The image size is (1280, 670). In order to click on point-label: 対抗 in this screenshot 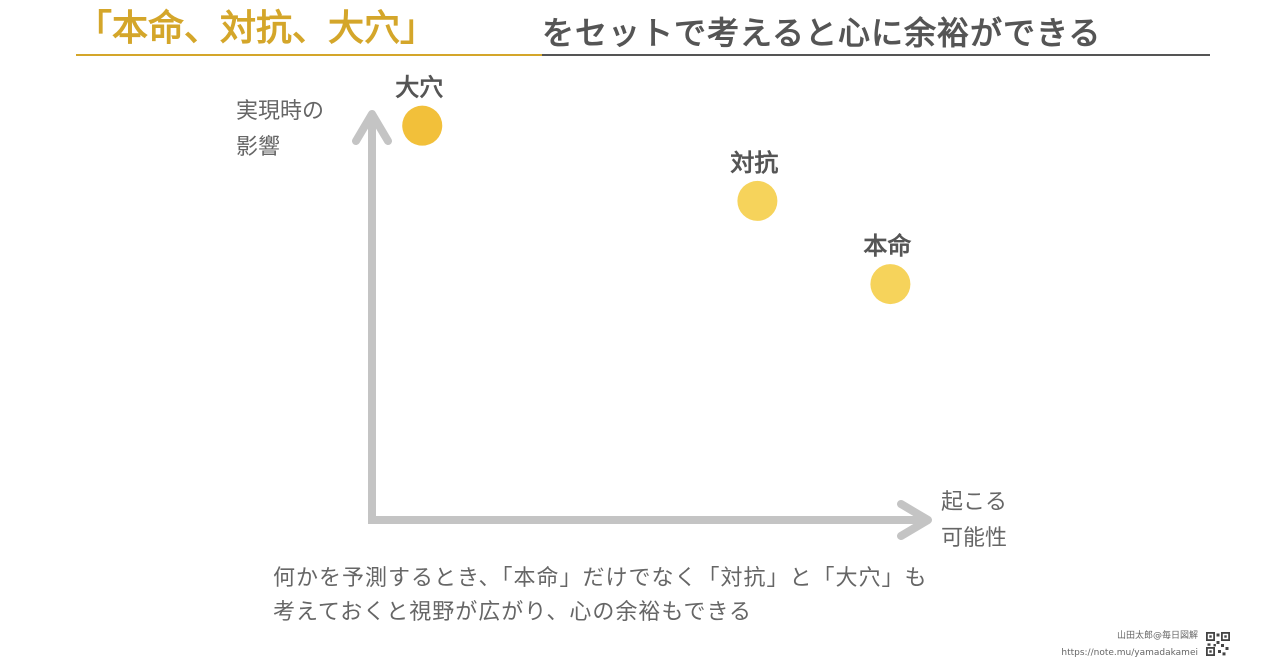, I will do `click(754, 163)`.